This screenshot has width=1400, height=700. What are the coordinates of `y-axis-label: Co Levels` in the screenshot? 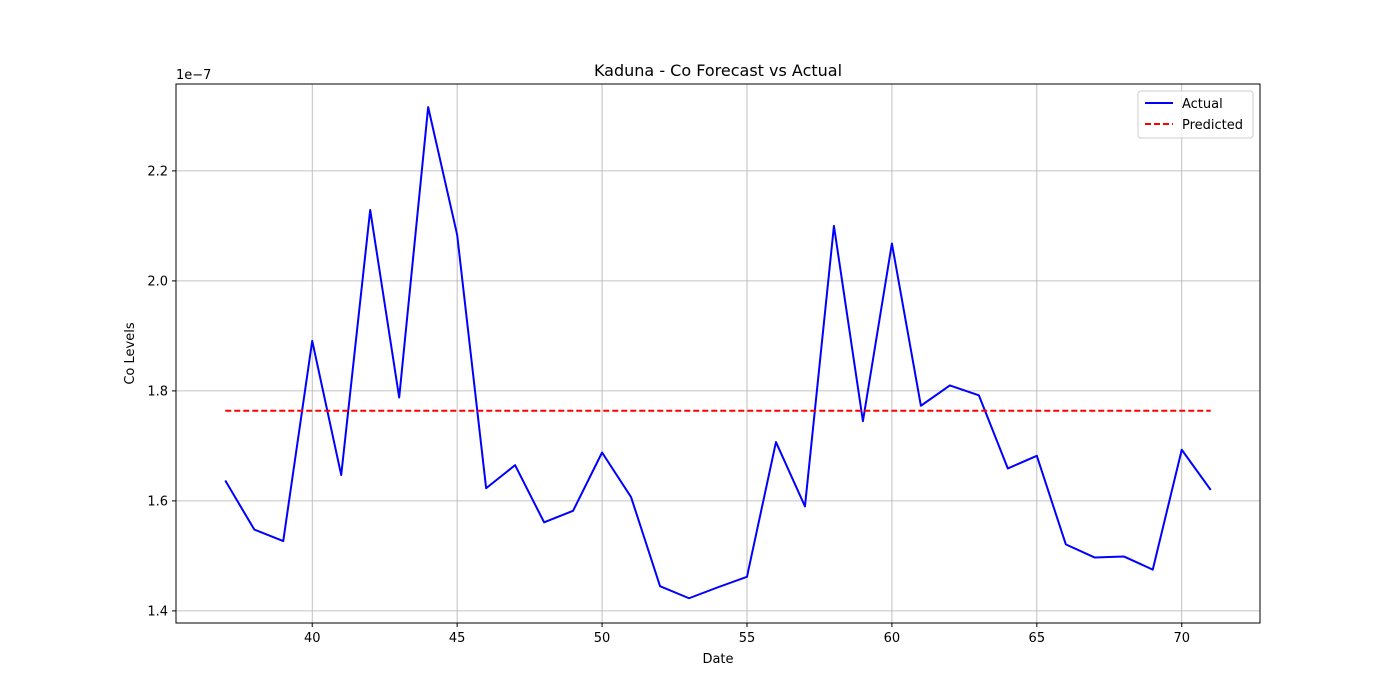 It's located at (130, 353).